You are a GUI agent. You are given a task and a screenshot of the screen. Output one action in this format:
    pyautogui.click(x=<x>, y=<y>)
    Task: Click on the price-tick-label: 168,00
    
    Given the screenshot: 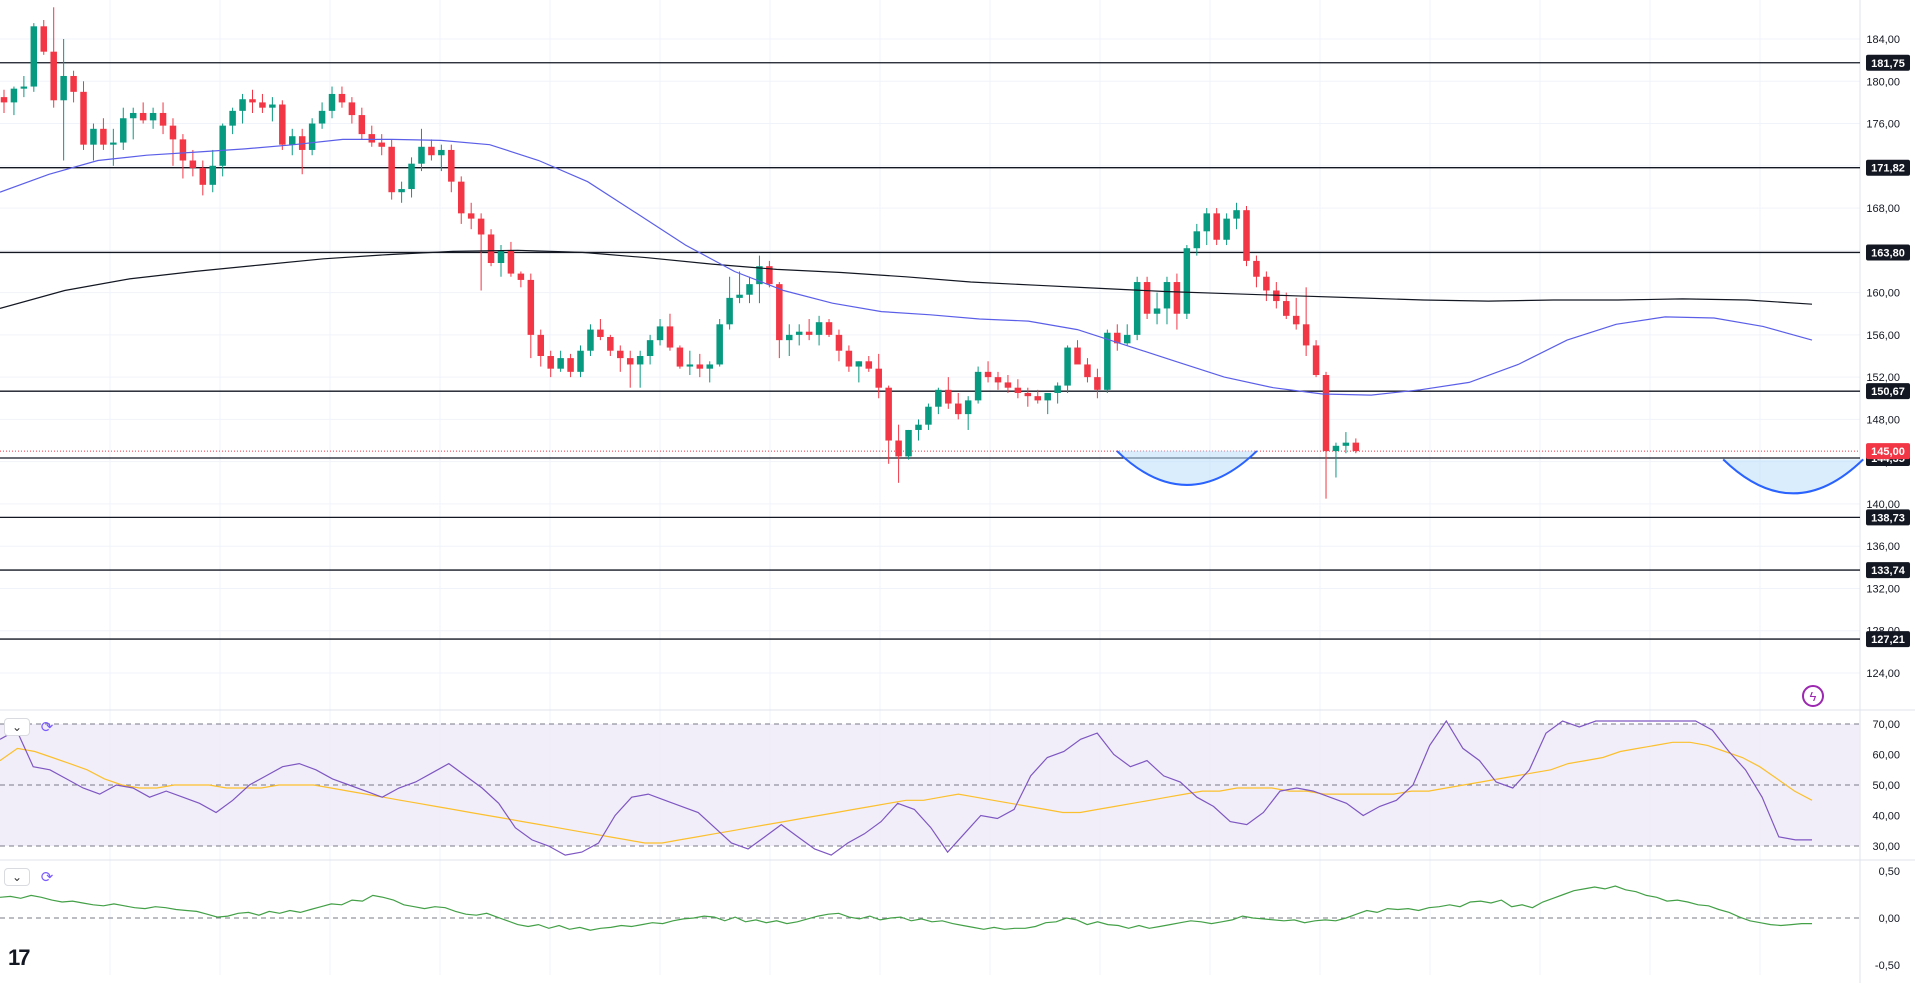 What is the action you would take?
    pyautogui.click(x=1883, y=209)
    